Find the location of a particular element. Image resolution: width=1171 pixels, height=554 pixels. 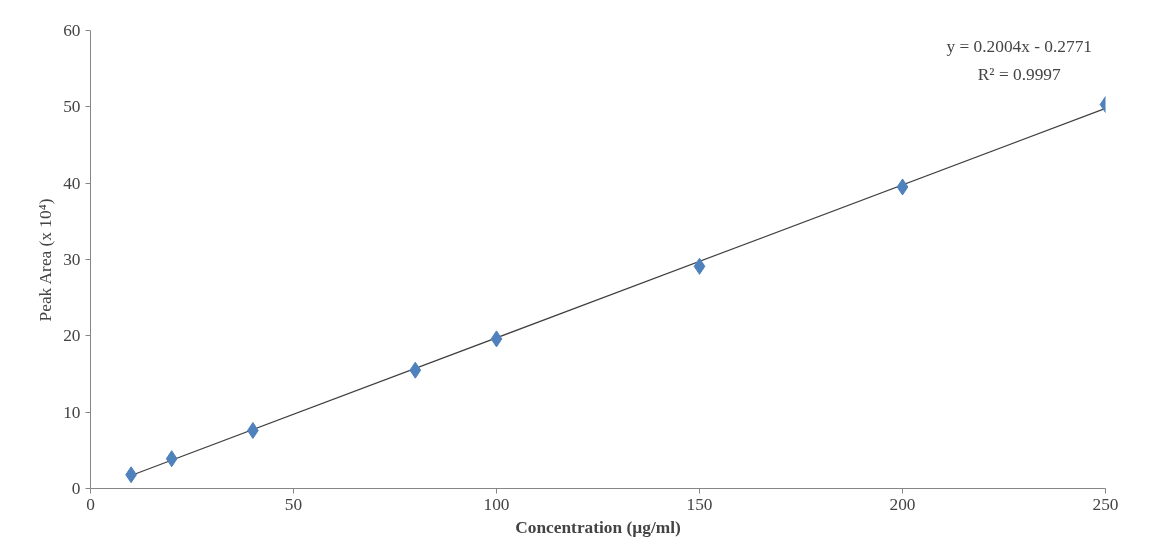

y-tick-label: 60 is located at coordinates (72, 30).